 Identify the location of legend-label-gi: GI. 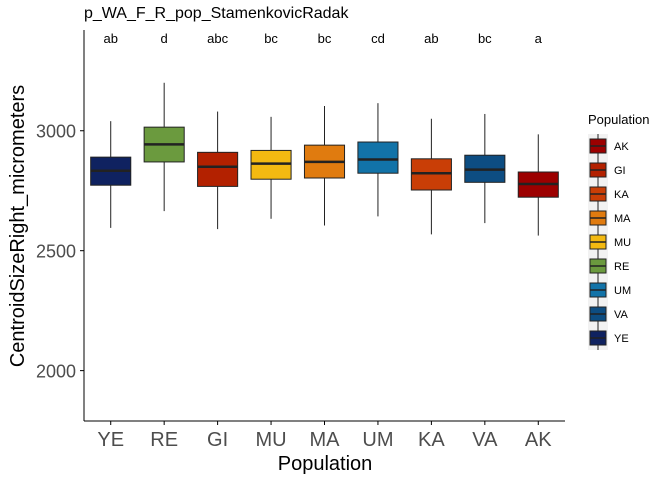
(620, 171).